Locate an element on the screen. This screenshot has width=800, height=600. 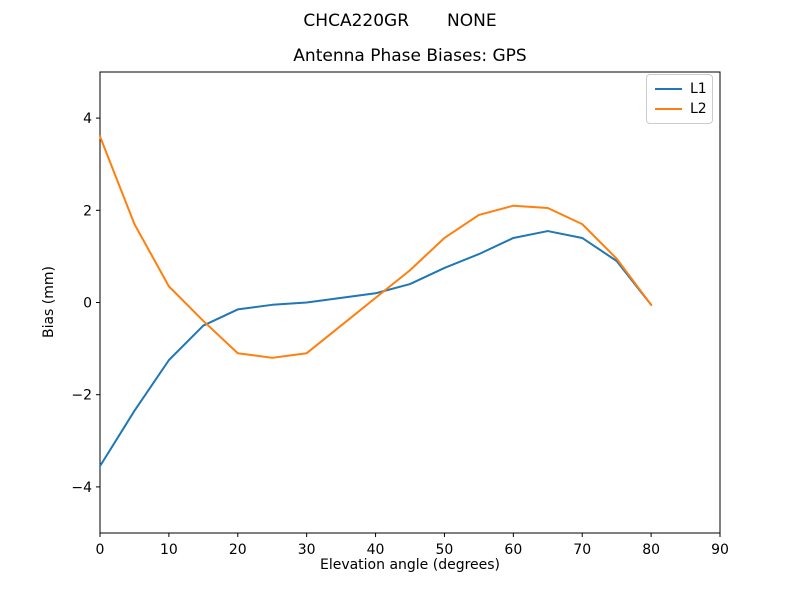
y-tick-label: −4 is located at coordinates (81, 488).